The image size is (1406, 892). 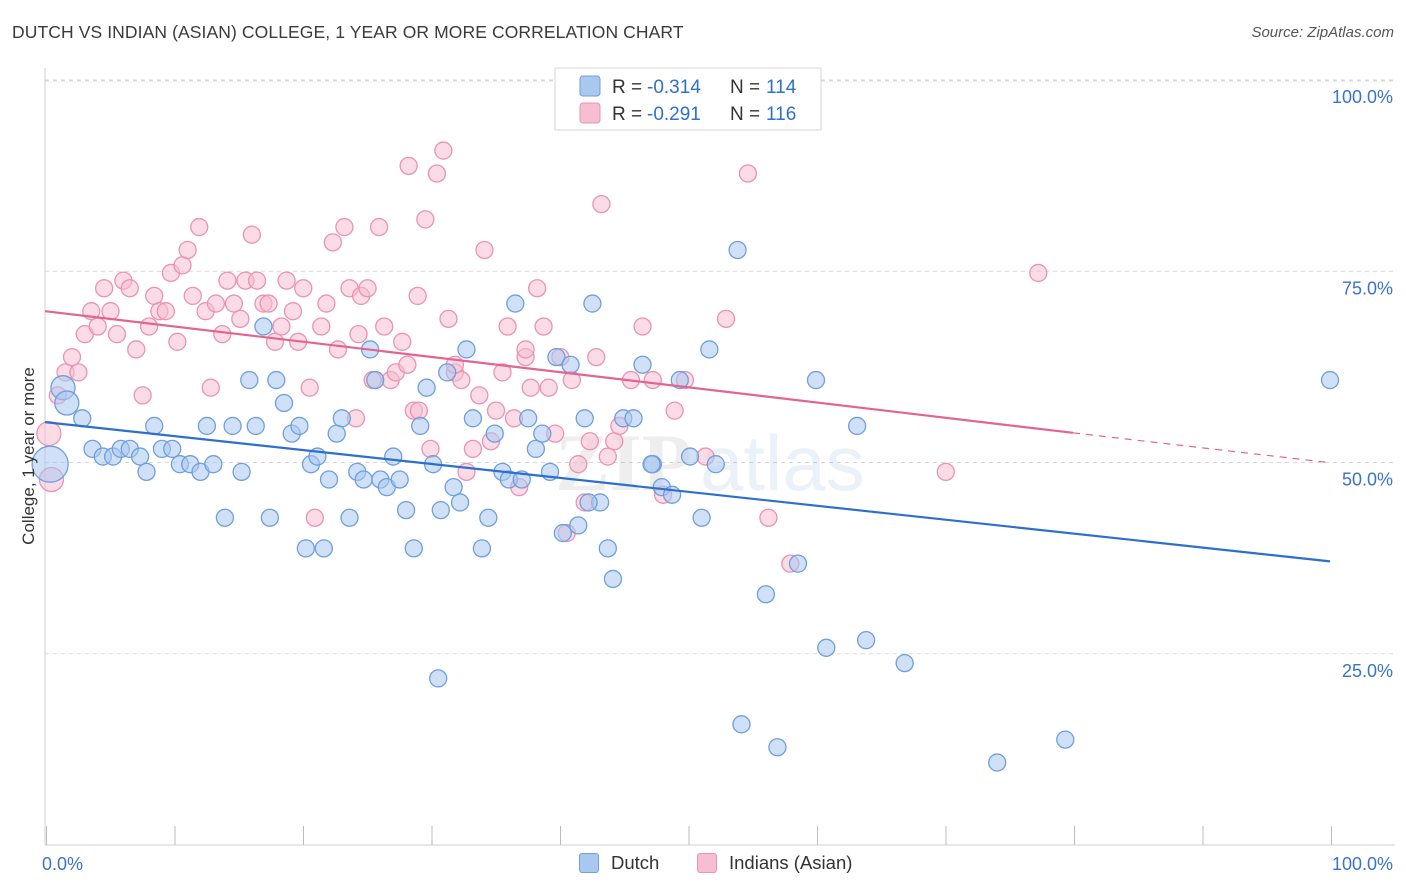 What do you see at coordinates (774, 863) in the screenshot?
I see `legend-item-indian: Indians (Asian)` at bounding box center [774, 863].